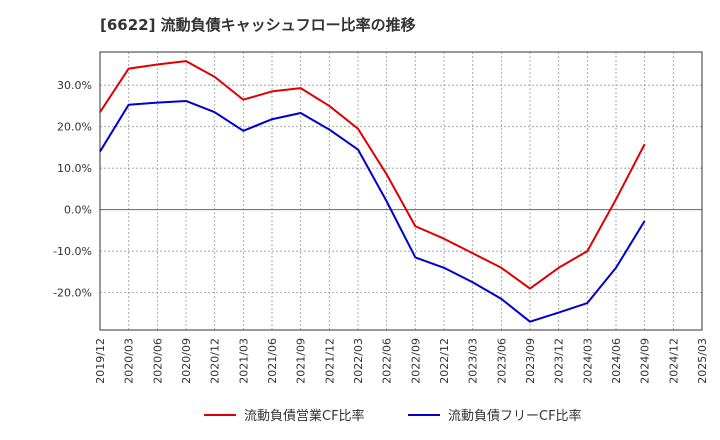 This screenshot has width=720, height=440. Describe the element at coordinates (358, 361) in the screenshot. I see `x-tick-label: 2022/03` at that location.